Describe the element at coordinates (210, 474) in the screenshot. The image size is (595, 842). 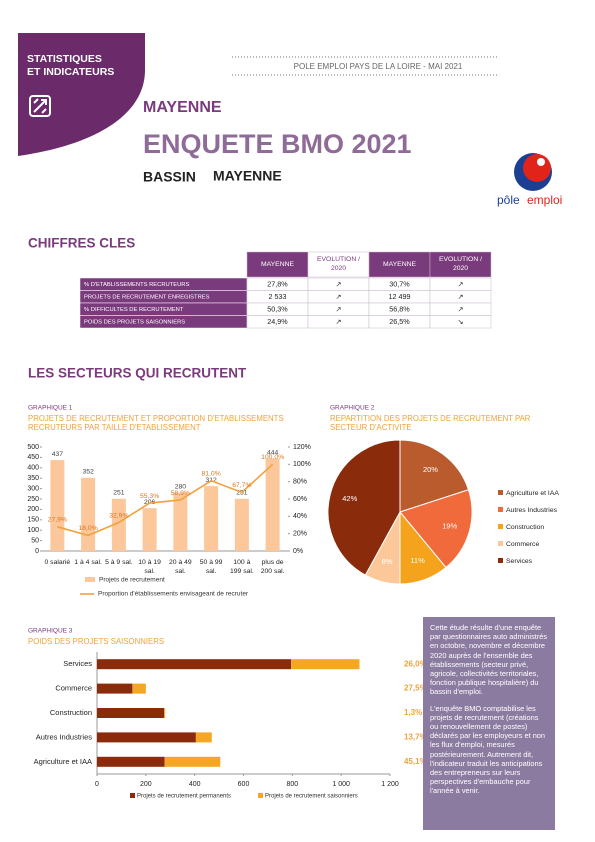
I see `line-value-label: 81,0%` at that location.